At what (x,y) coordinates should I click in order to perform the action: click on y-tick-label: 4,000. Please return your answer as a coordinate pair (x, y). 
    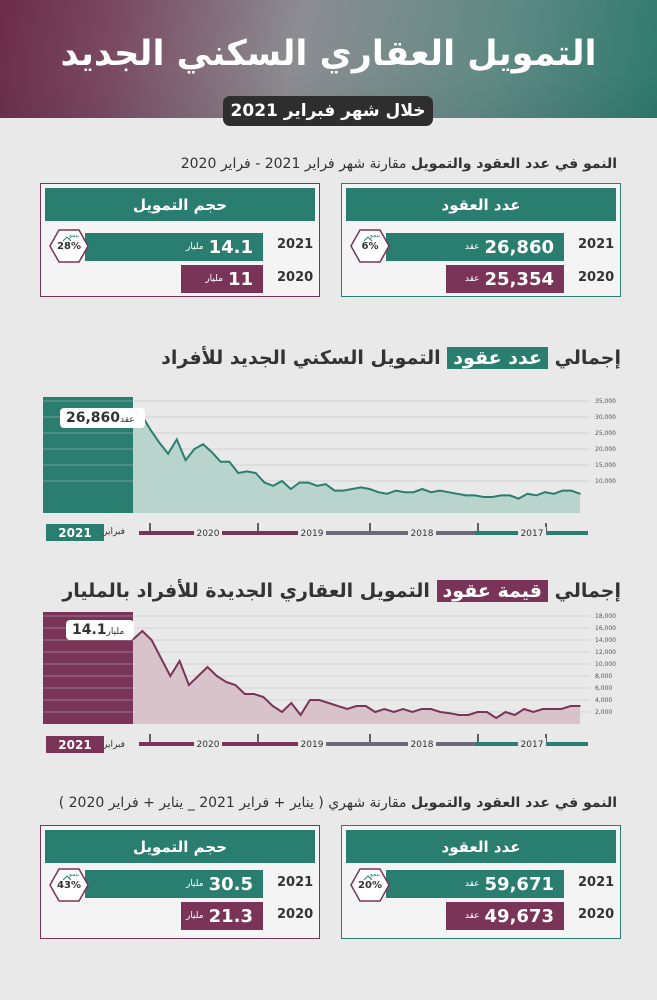
    Looking at the image, I should click on (603, 700).